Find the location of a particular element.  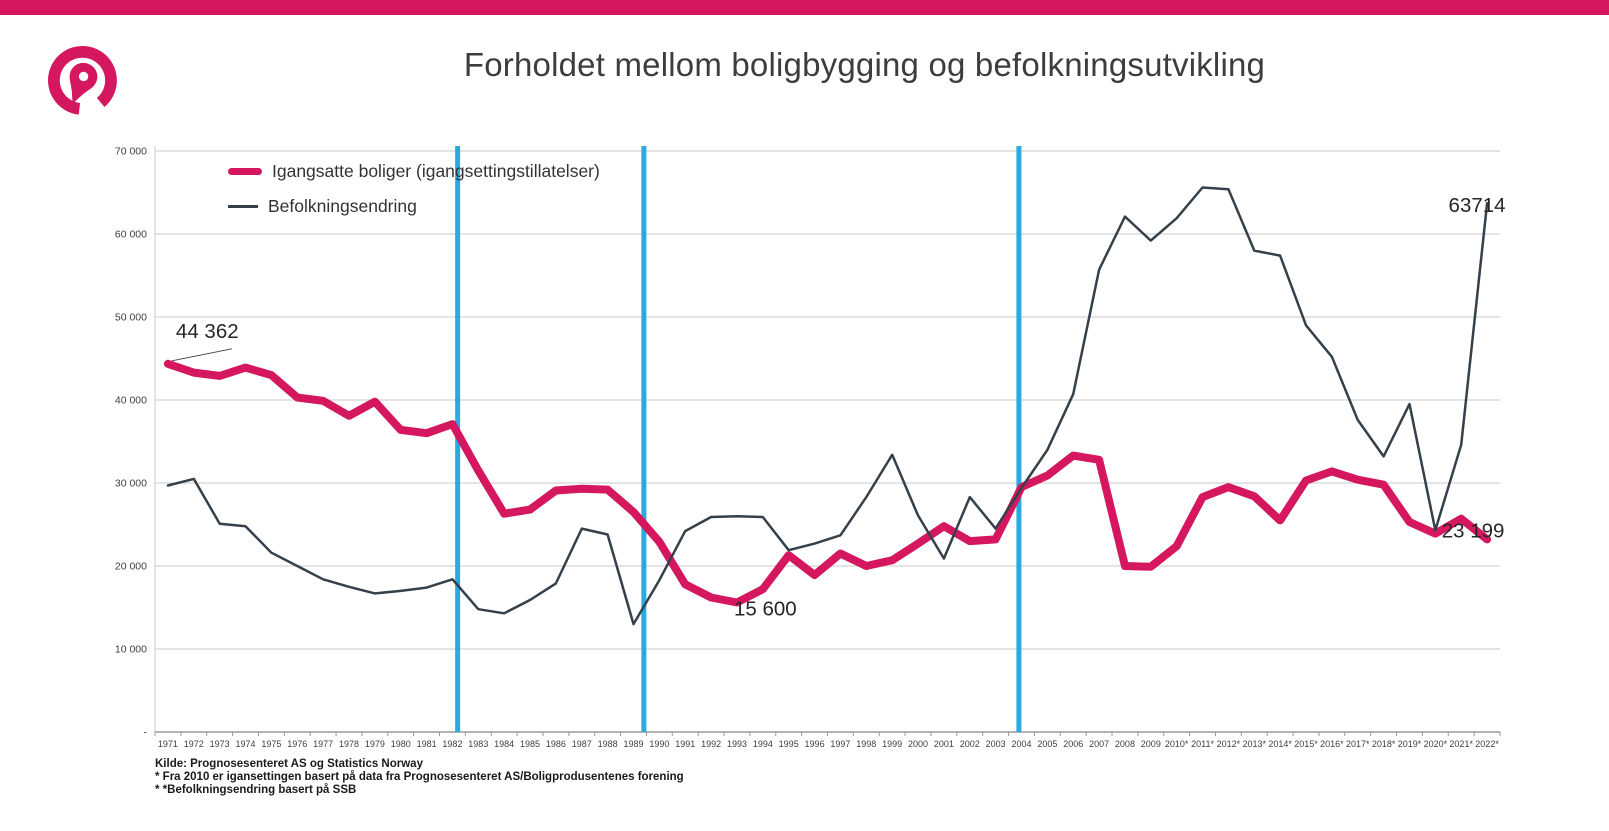

x-tick-label: 2015* is located at coordinates (1306, 744).